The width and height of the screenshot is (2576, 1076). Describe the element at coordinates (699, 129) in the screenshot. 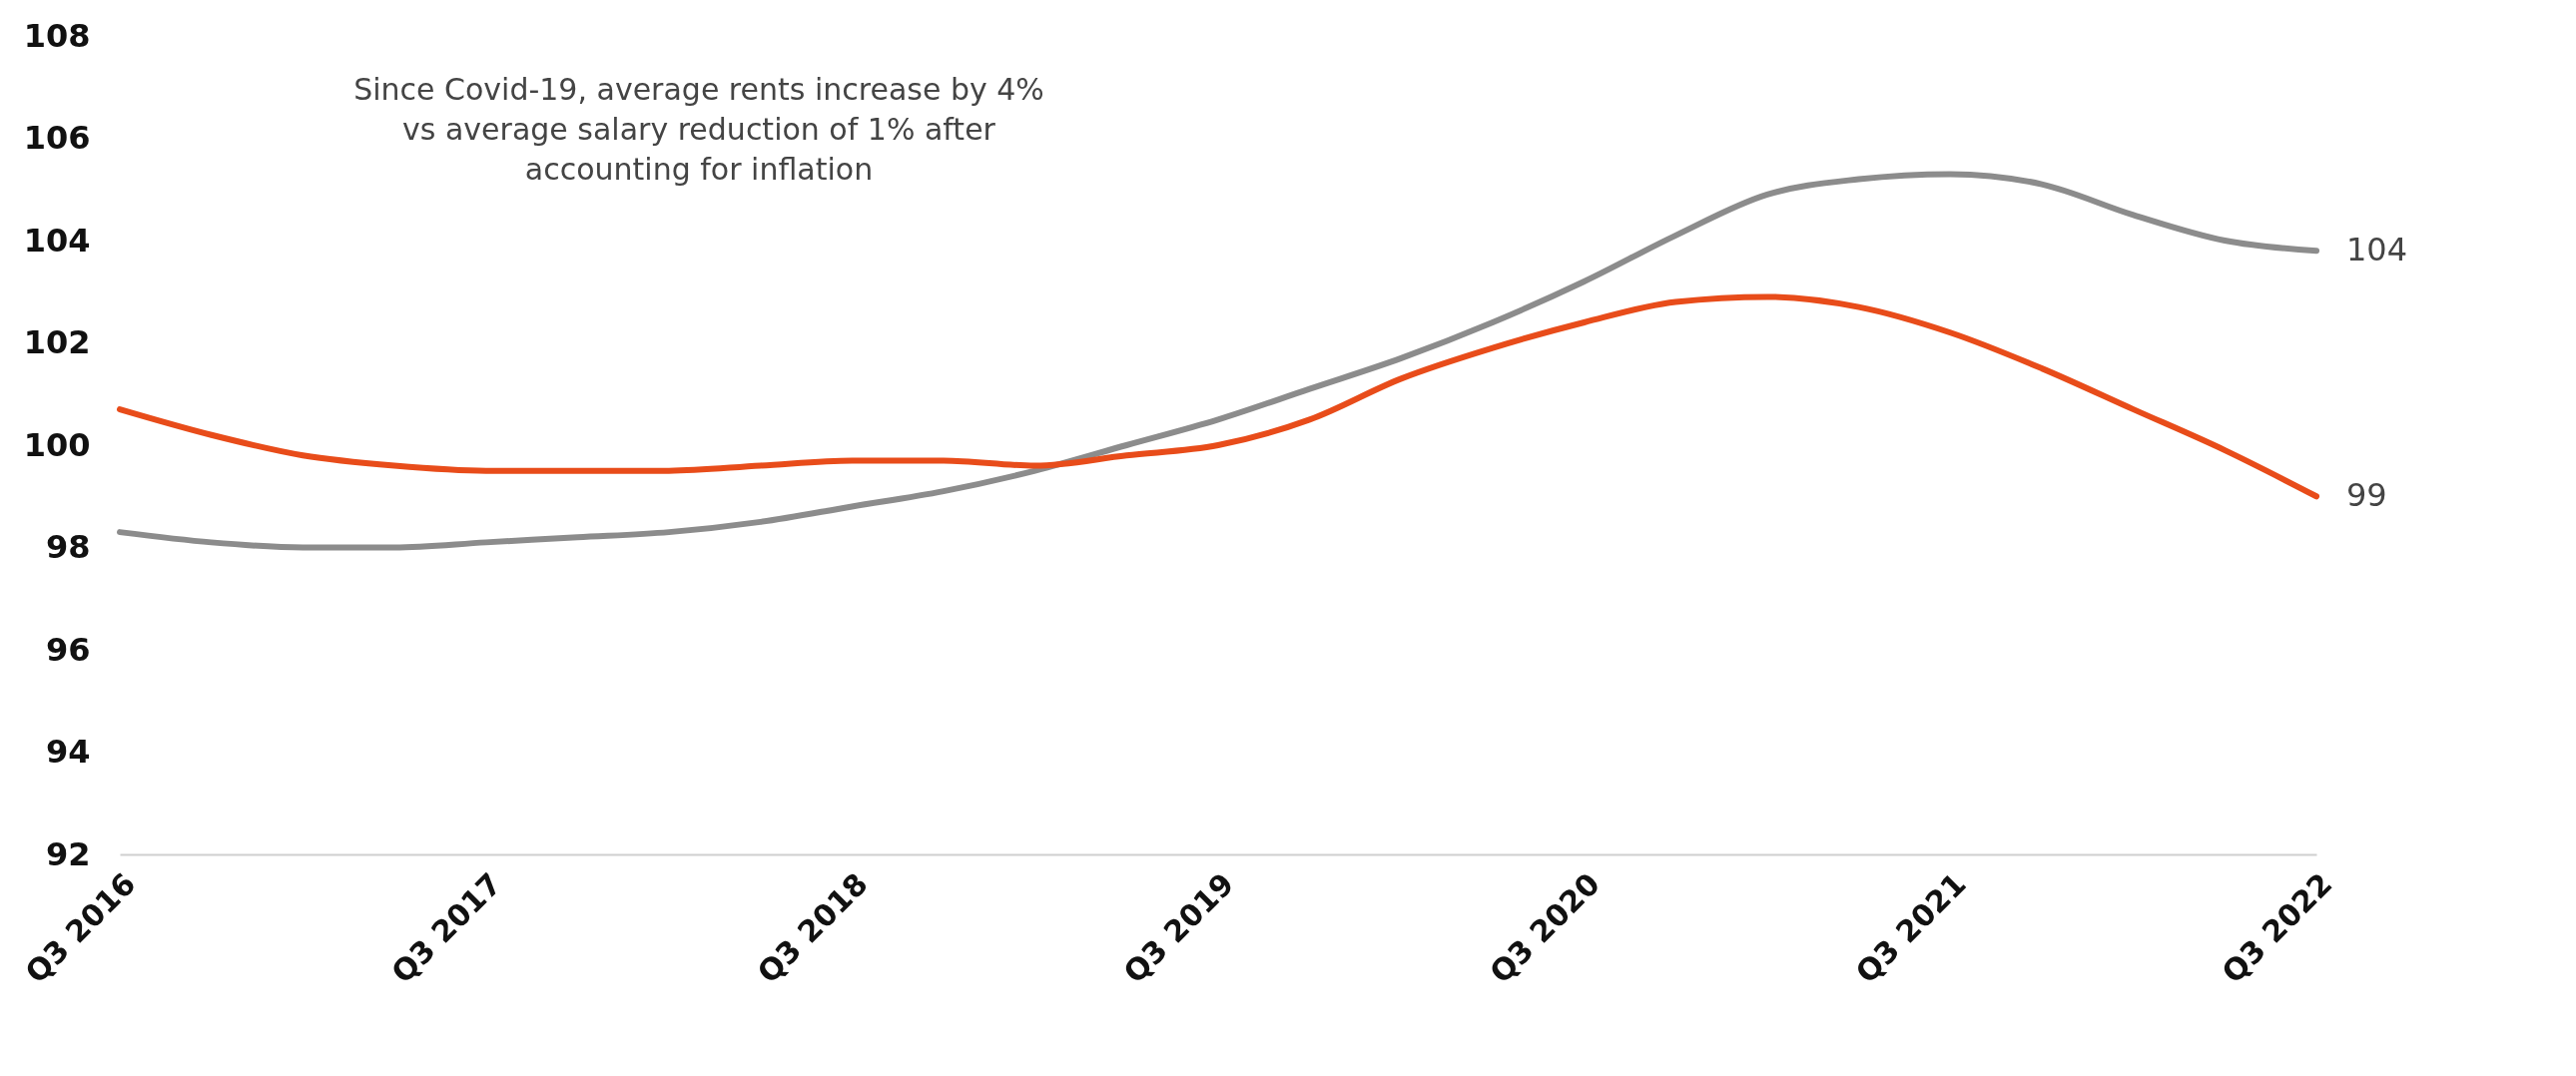

I see `annotation: Since Covid-19, average rents increase by 4% vs average salary reduction of 1% after accounting for inflation` at that location.